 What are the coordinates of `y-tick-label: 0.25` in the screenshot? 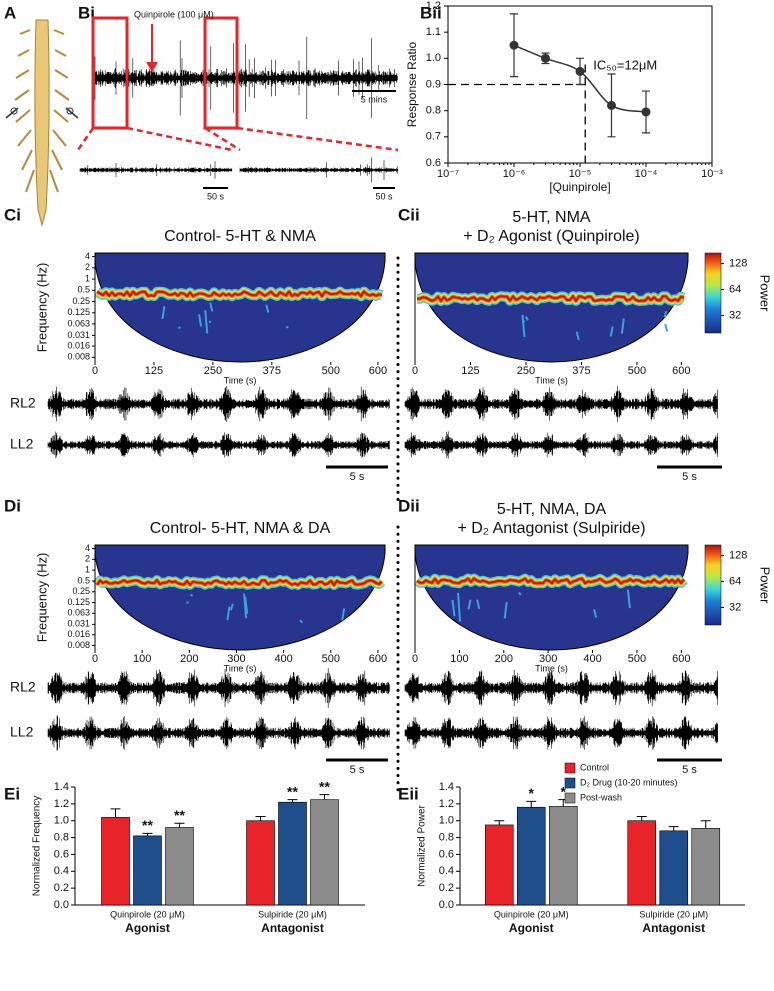 It's located at (81, 591).